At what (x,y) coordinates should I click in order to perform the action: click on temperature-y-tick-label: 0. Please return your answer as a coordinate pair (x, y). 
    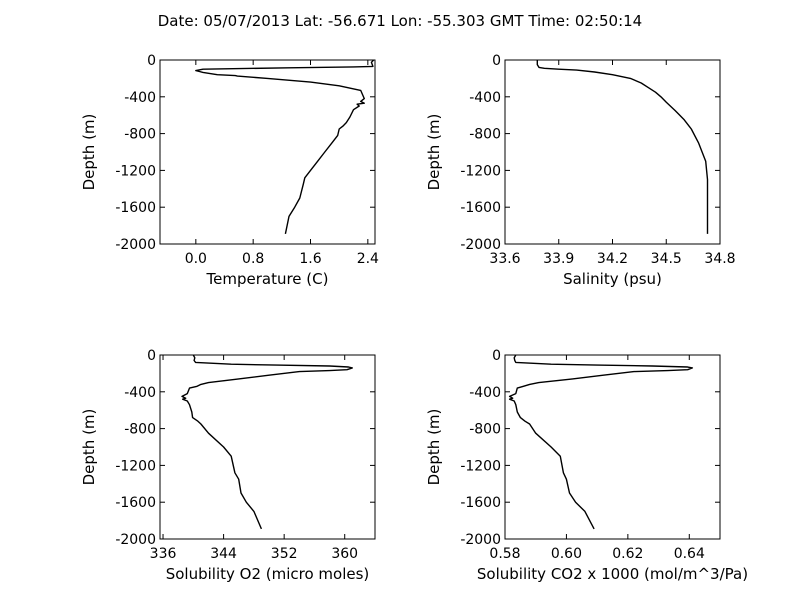
    Looking at the image, I should click on (151, 61).